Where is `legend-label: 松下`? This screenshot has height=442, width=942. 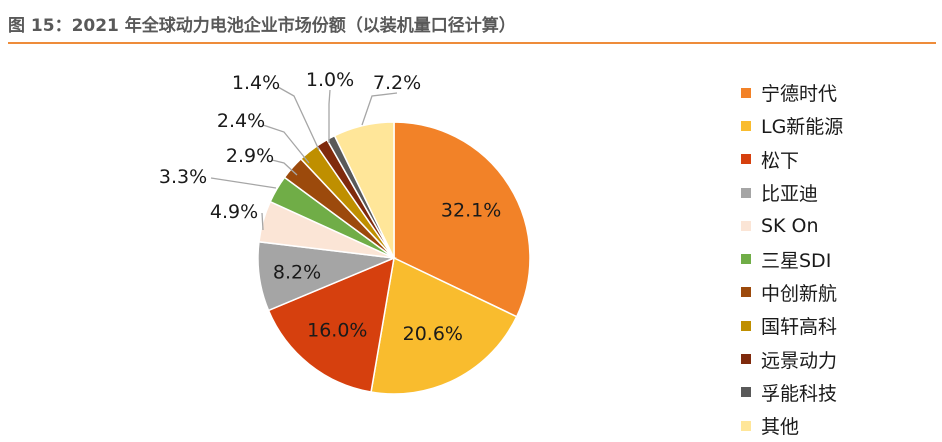 legend-label: 松下 is located at coordinates (780, 160).